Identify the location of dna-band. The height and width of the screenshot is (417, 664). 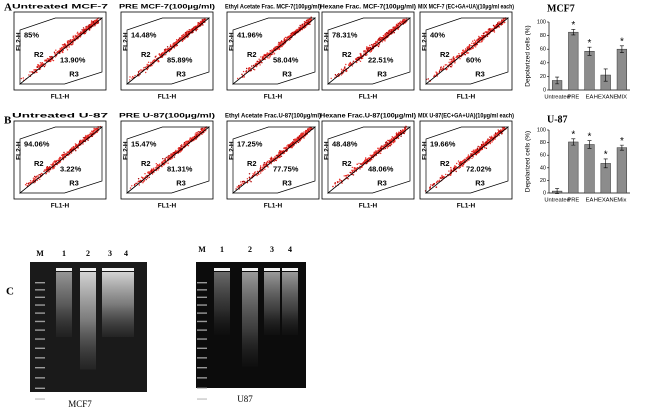
(222, 269).